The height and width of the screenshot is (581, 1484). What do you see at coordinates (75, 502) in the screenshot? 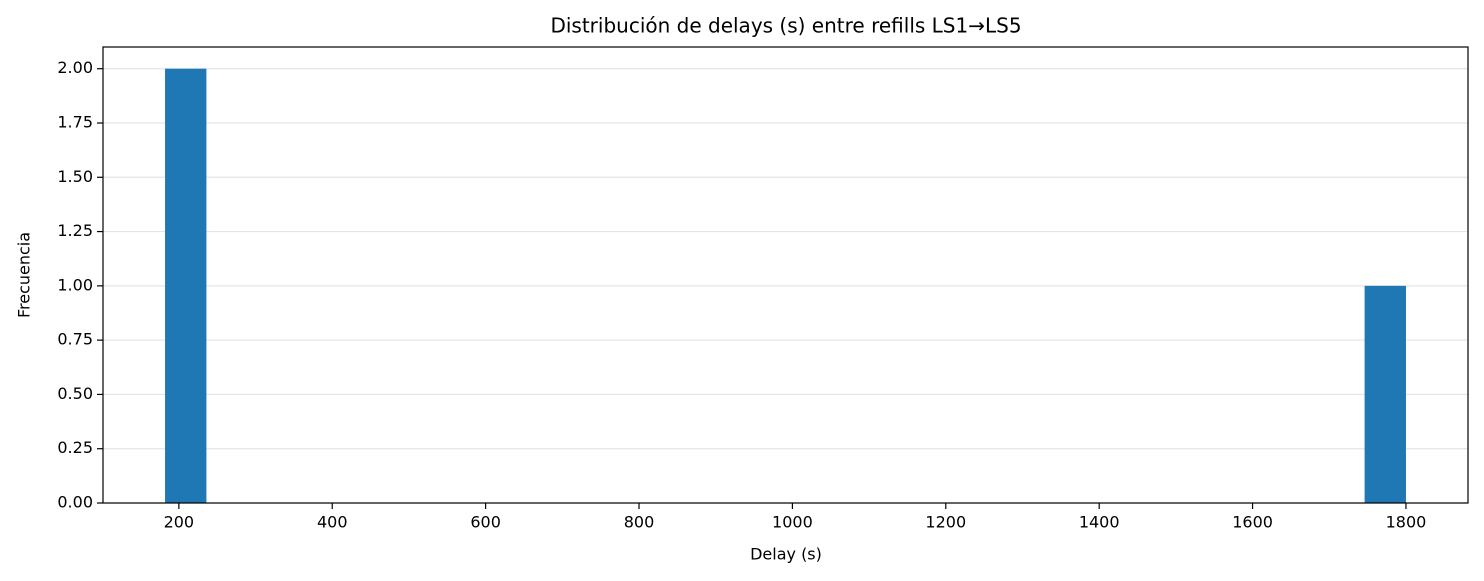
I see `y-tick-label: 0.00` at bounding box center [75, 502].